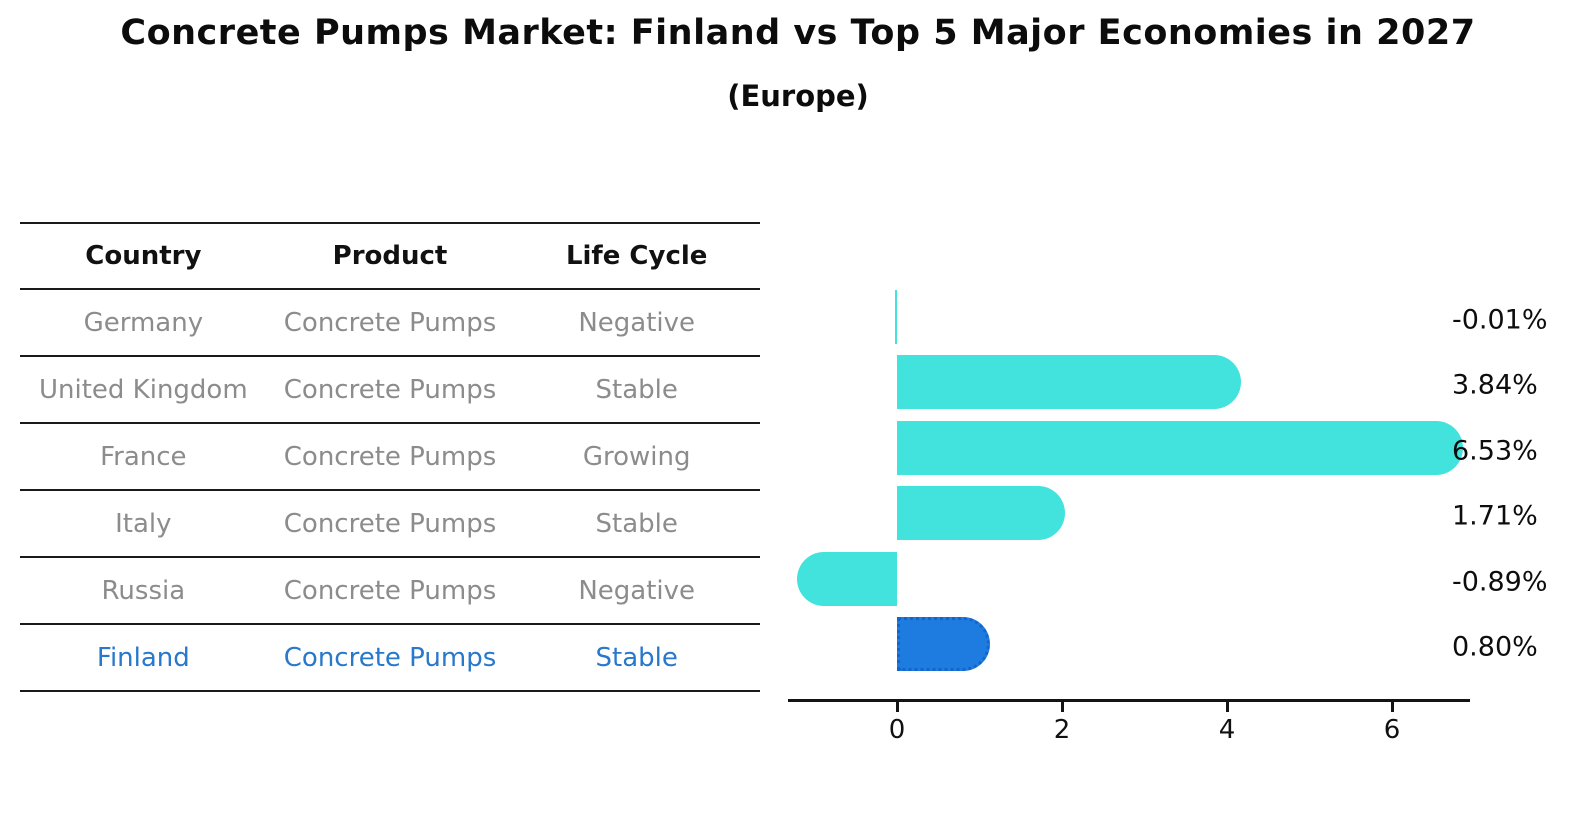 This screenshot has width=1596, height=823. What do you see at coordinates (1392, 730) in the screenshot?
I see `x-axis-tick-label: 6` at bounding box center [1392, 730].